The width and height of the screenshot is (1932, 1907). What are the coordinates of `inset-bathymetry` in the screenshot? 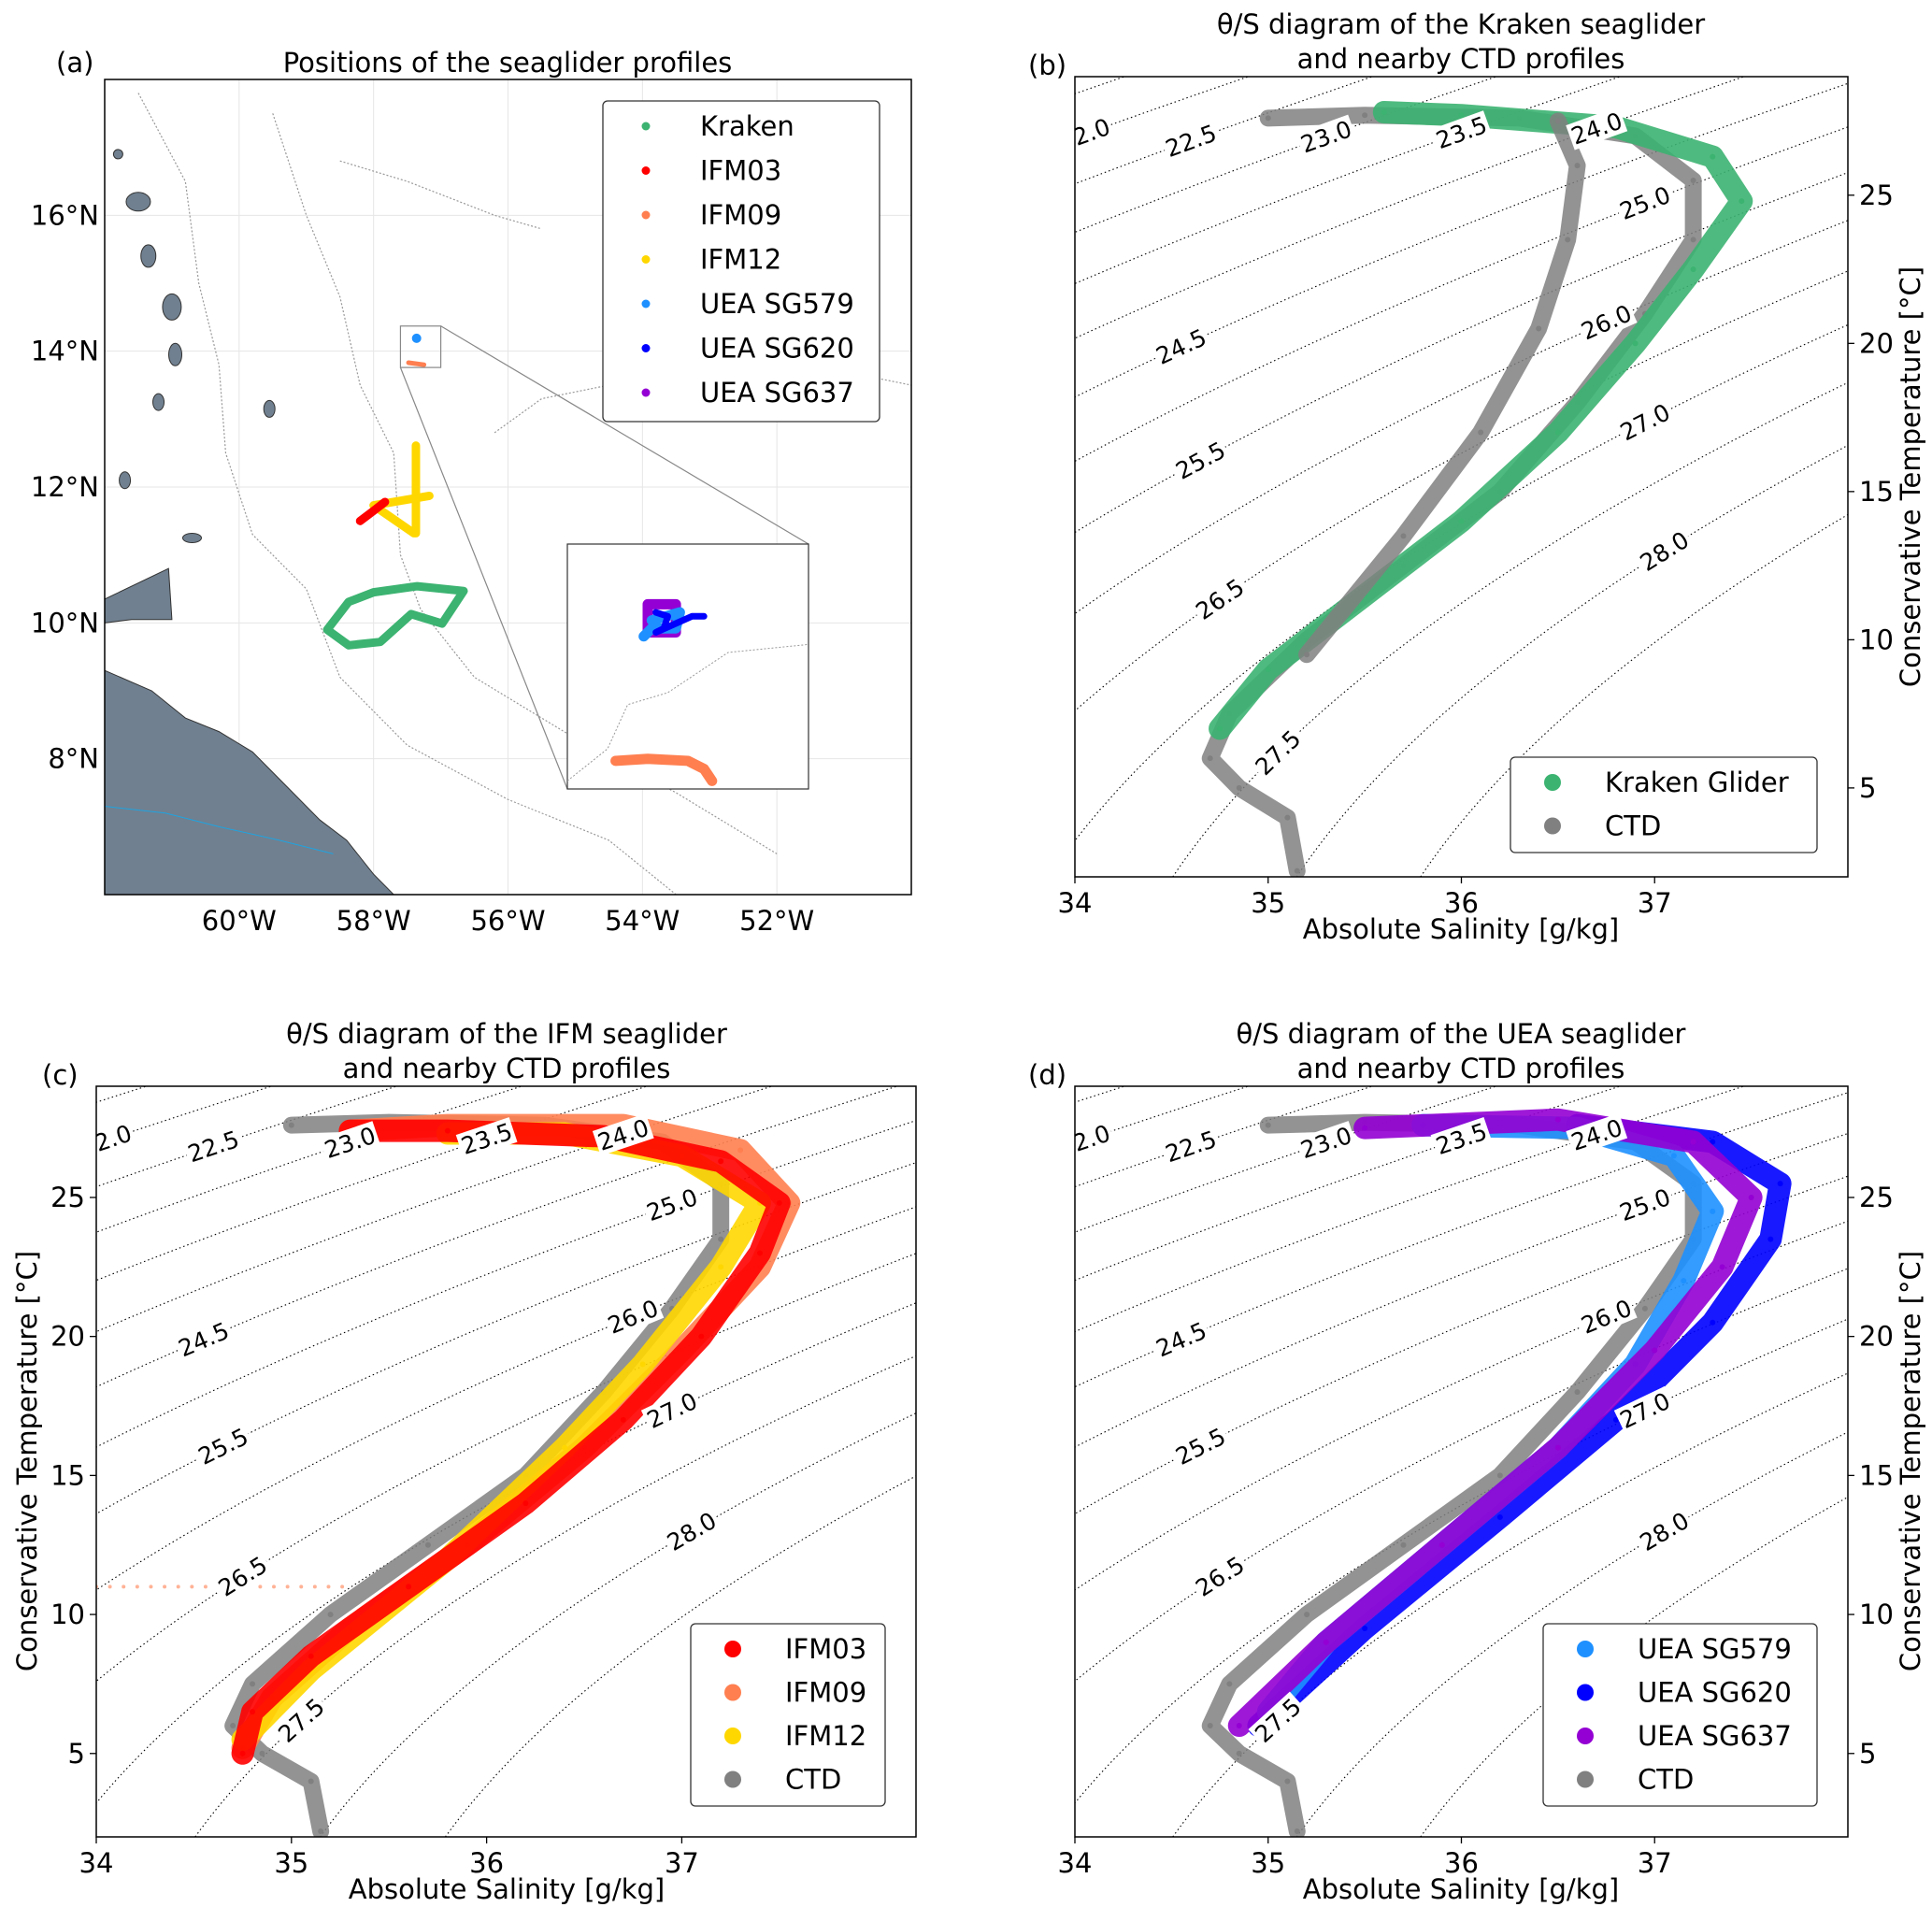 It's located at (687, 712).